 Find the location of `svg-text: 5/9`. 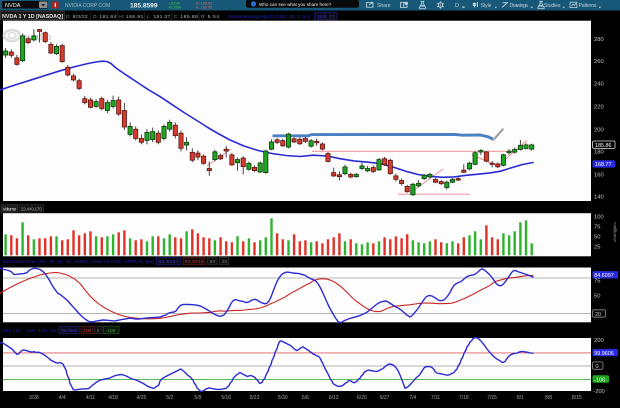

svg-text: 5/9 is located at coordinates (197, 398).